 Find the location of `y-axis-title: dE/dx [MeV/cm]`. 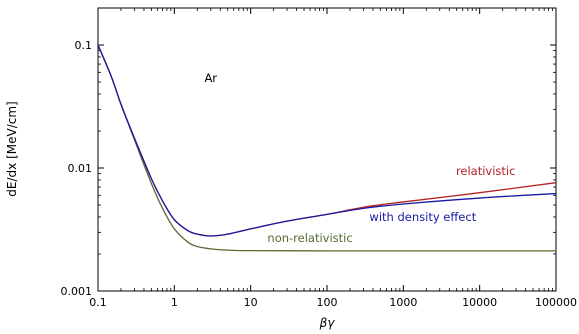

y-axis-title: dE/dx [MeV/cm] is located at coordinates (12, 148).